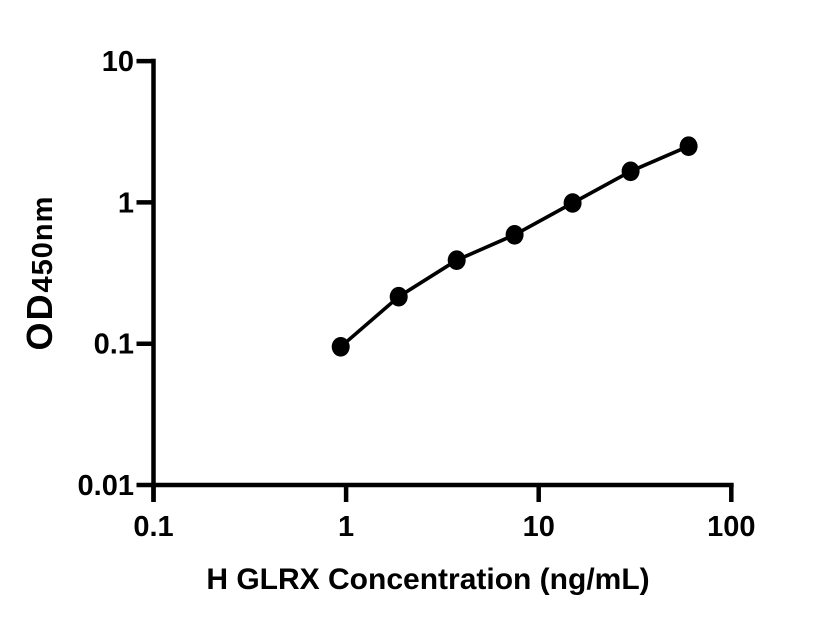  Describe the element at coordinates (444, 527) in the screenshot. I see `x-tick-labels: 0.1 1 10 100` at that location.